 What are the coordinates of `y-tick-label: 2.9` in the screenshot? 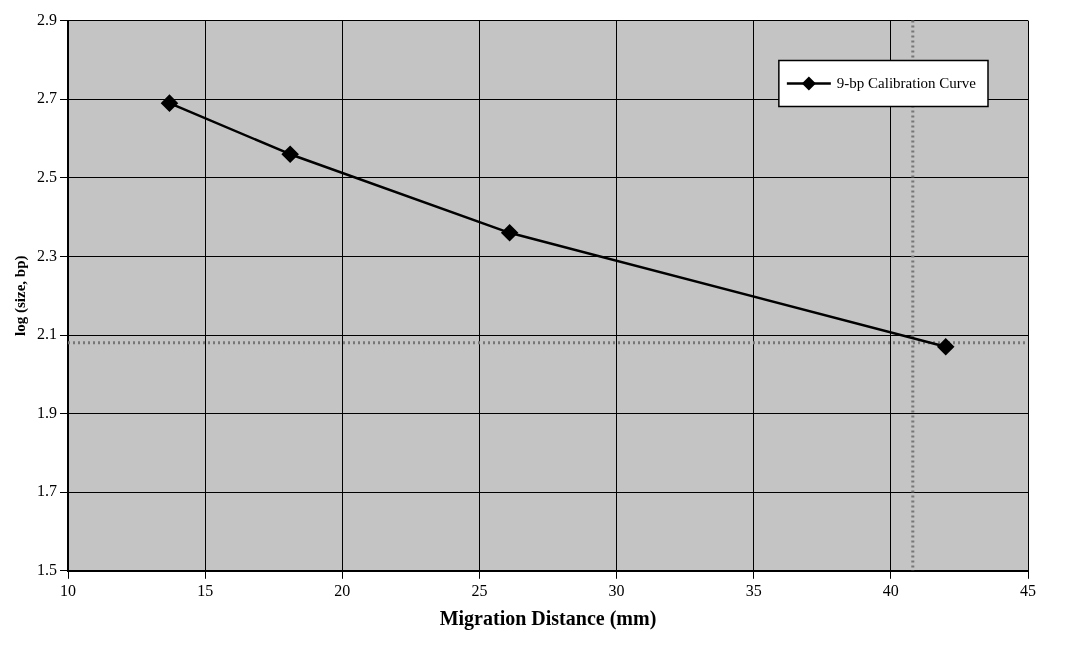 It's located at (47, 19).